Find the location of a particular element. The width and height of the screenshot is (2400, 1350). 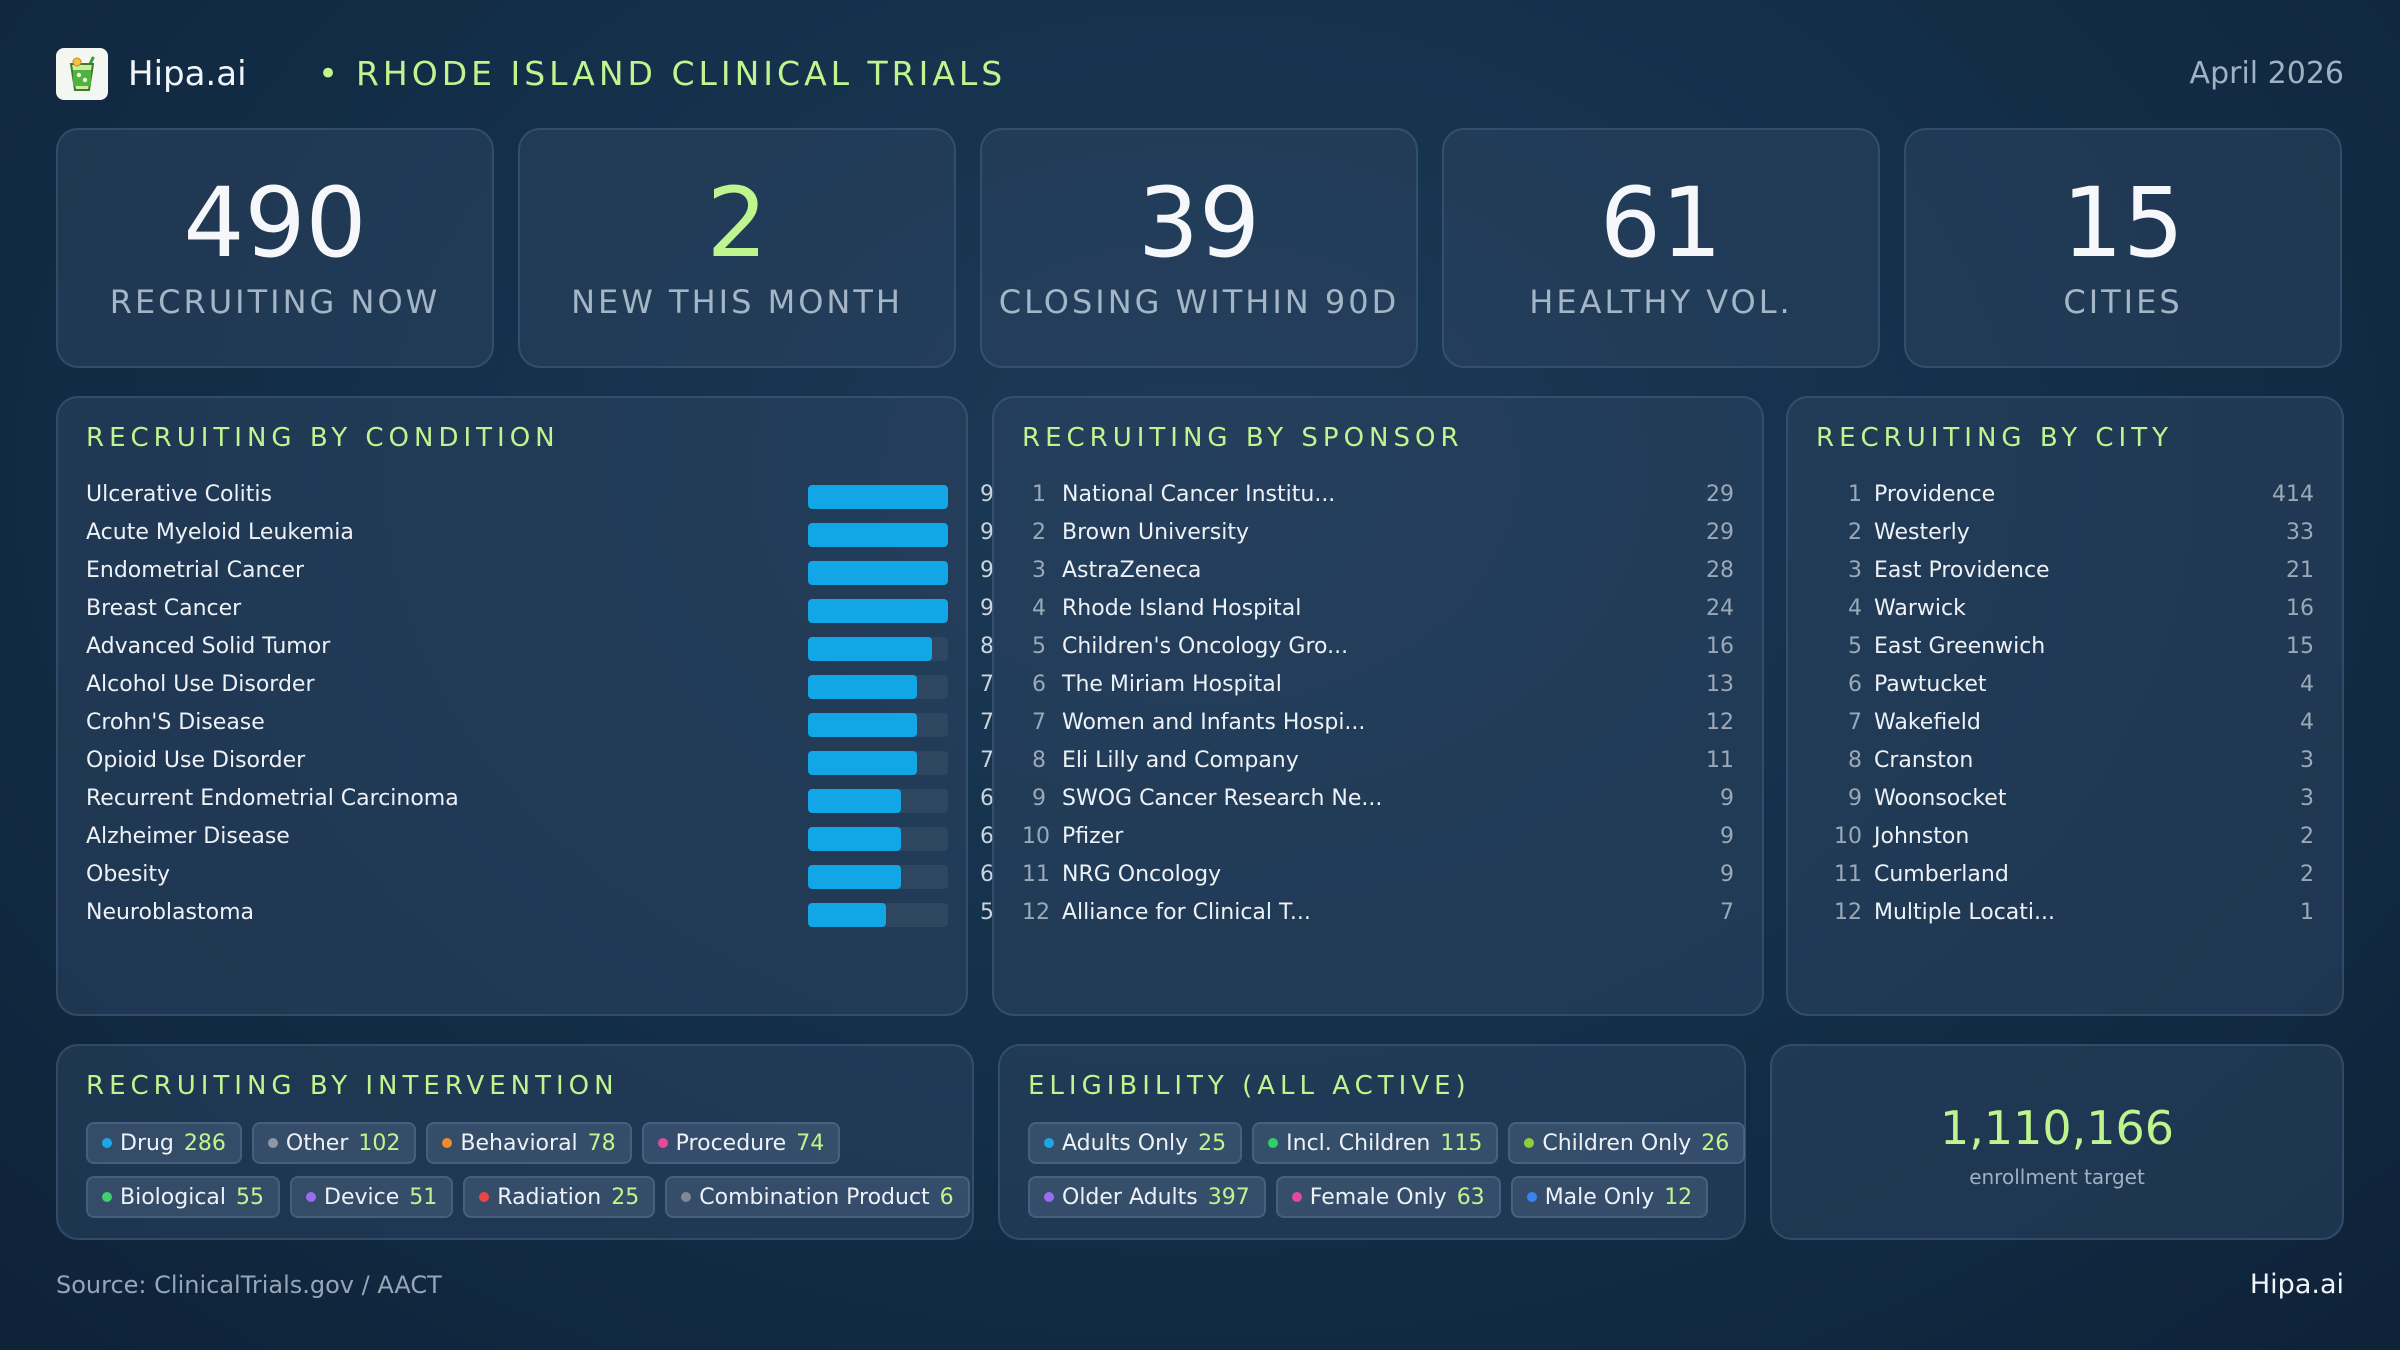

eligibility-chip: Male Only 12 is located at coordinates (1609, 1197).